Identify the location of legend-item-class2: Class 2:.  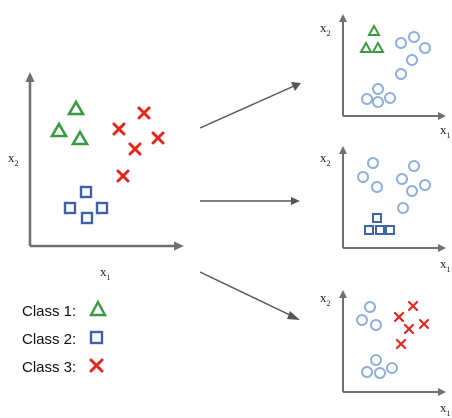
(63, 339).